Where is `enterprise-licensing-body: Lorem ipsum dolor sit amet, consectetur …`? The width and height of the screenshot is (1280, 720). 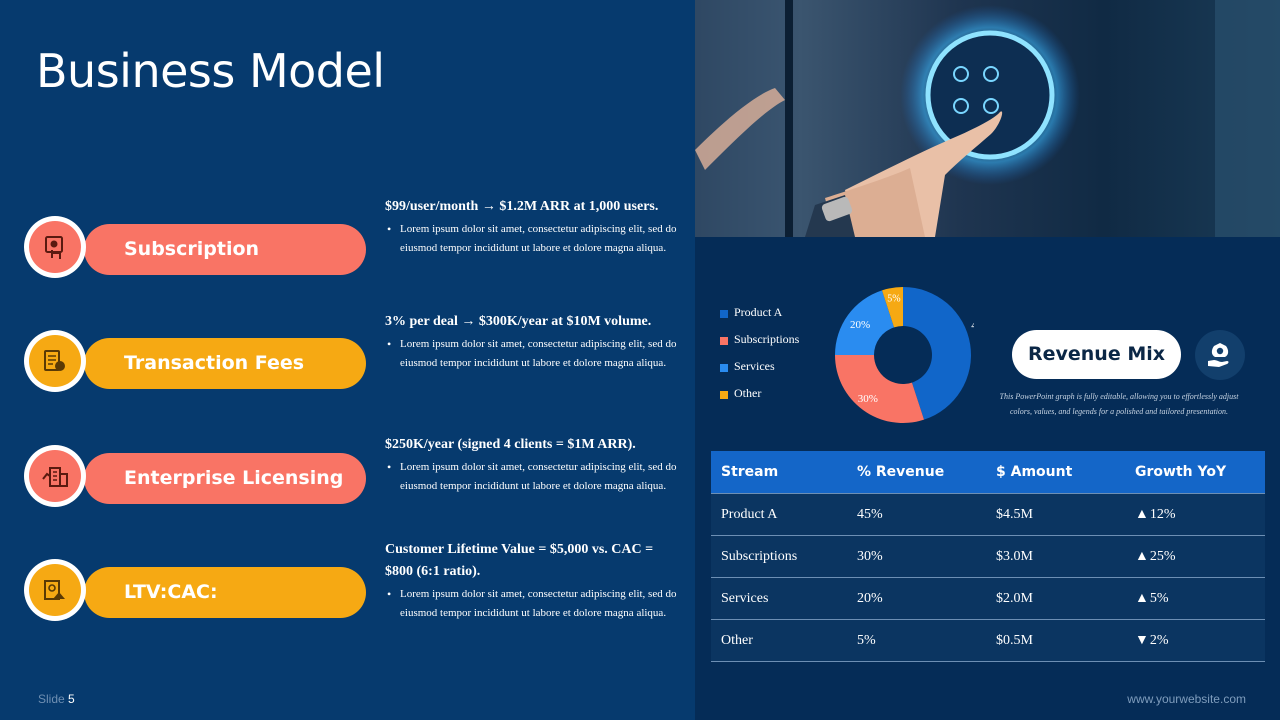 enterprise-licensing-body: Lorem ipsum dolor sit amet, consectetur … is located at coordinates (531, 477).